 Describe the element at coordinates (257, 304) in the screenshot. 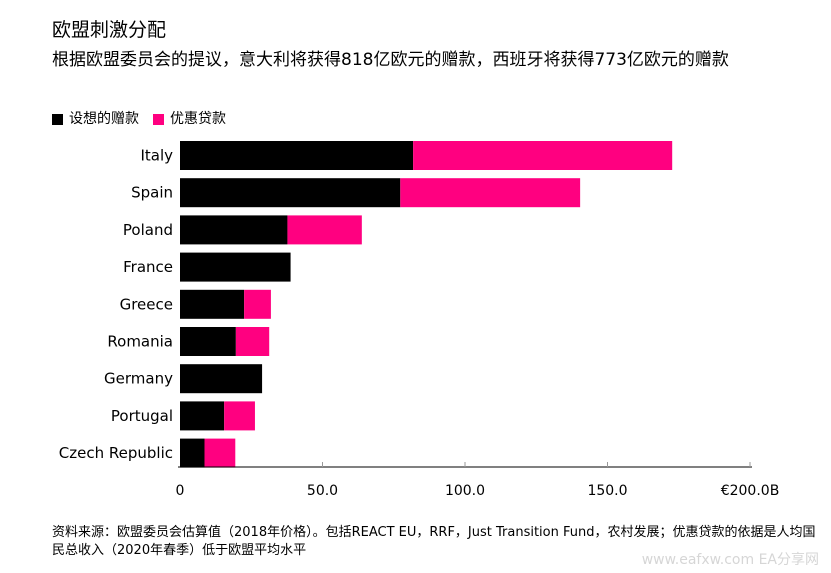

I see `bar-greece-loans` at that location.